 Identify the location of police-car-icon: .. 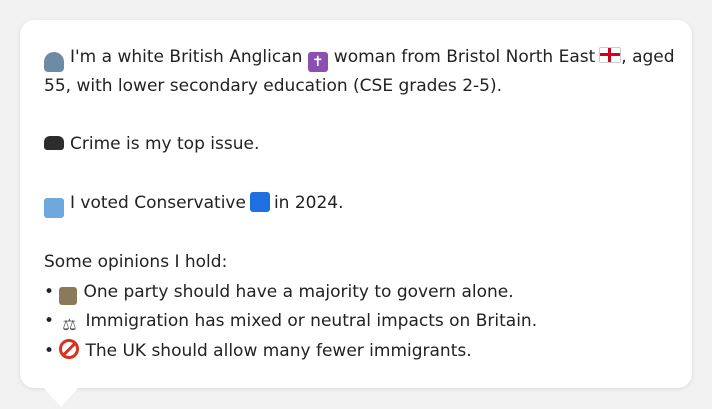
(54, 143).